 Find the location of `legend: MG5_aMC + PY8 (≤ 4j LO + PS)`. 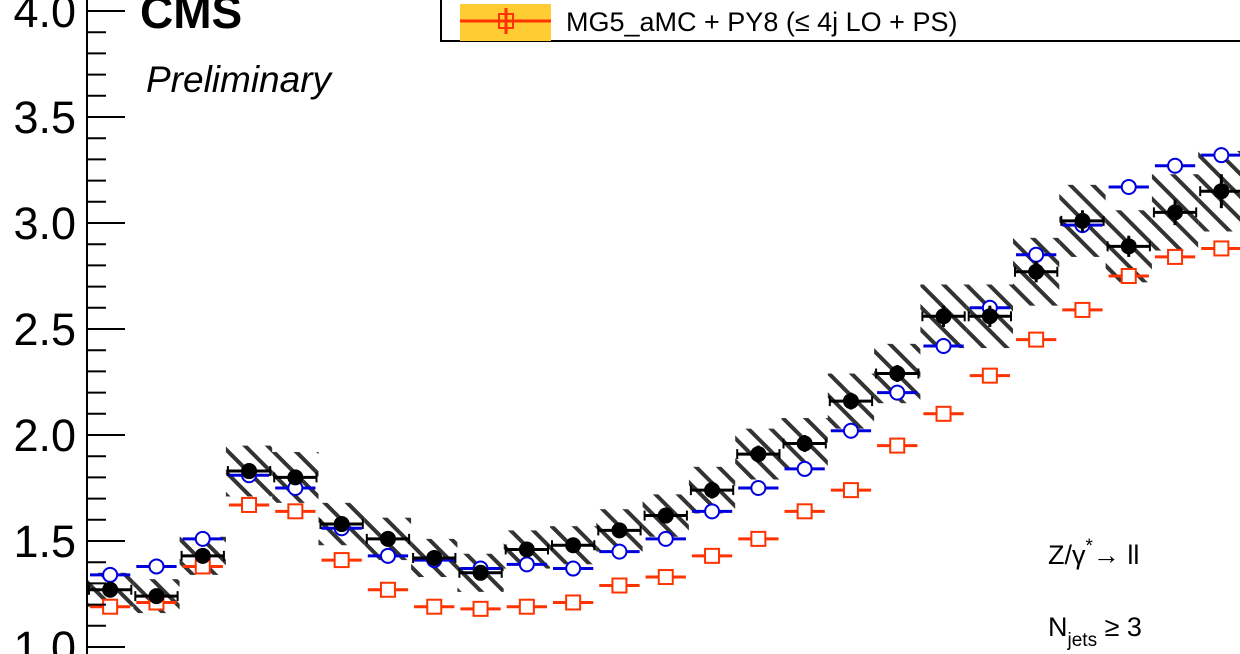

legend: MG5_aMC + PY8 (≤ 4j LO + PS) is located at coordinates (840, 21).